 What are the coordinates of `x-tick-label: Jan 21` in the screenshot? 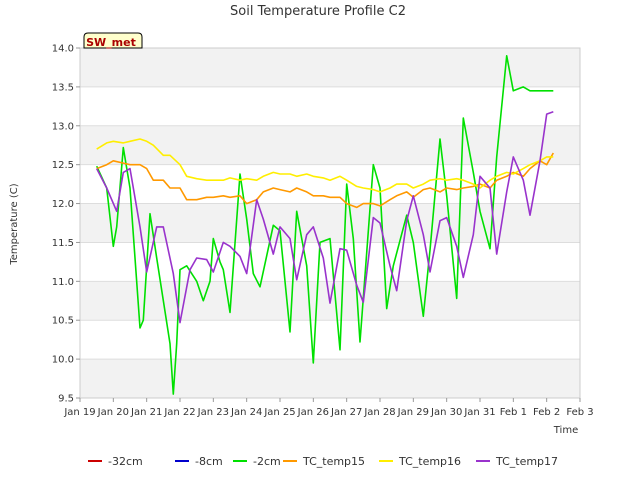 It's located at (146, 412).